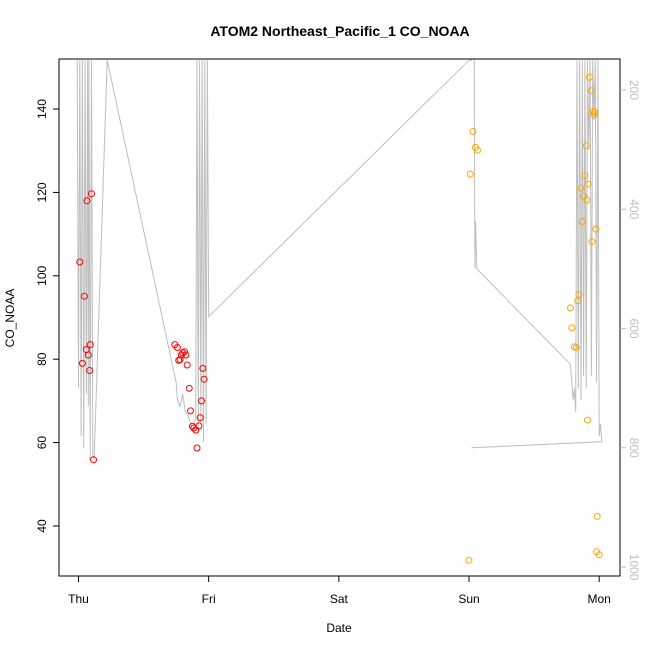  I want to click on right-y-tick-label: 800, so click(634, 448).